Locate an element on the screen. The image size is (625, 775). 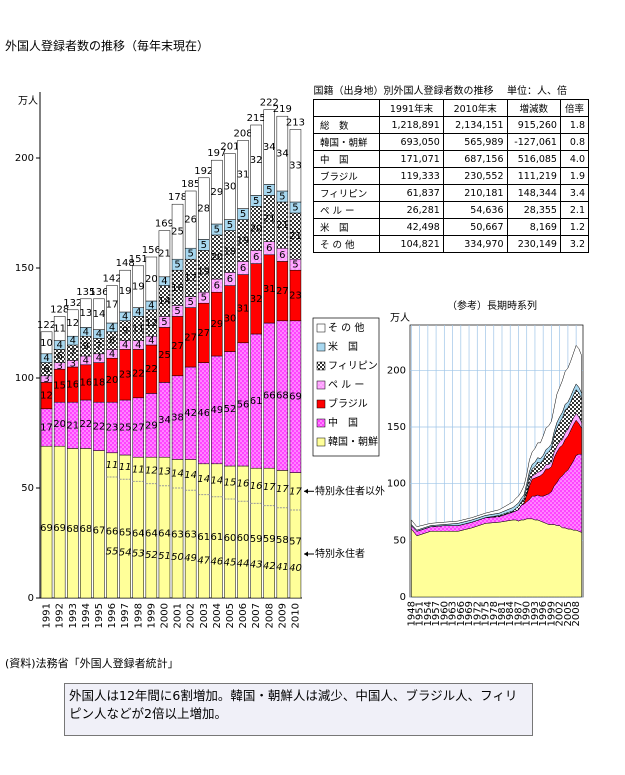
x-tick-label: 1972 is located at coordinates (477, 613).